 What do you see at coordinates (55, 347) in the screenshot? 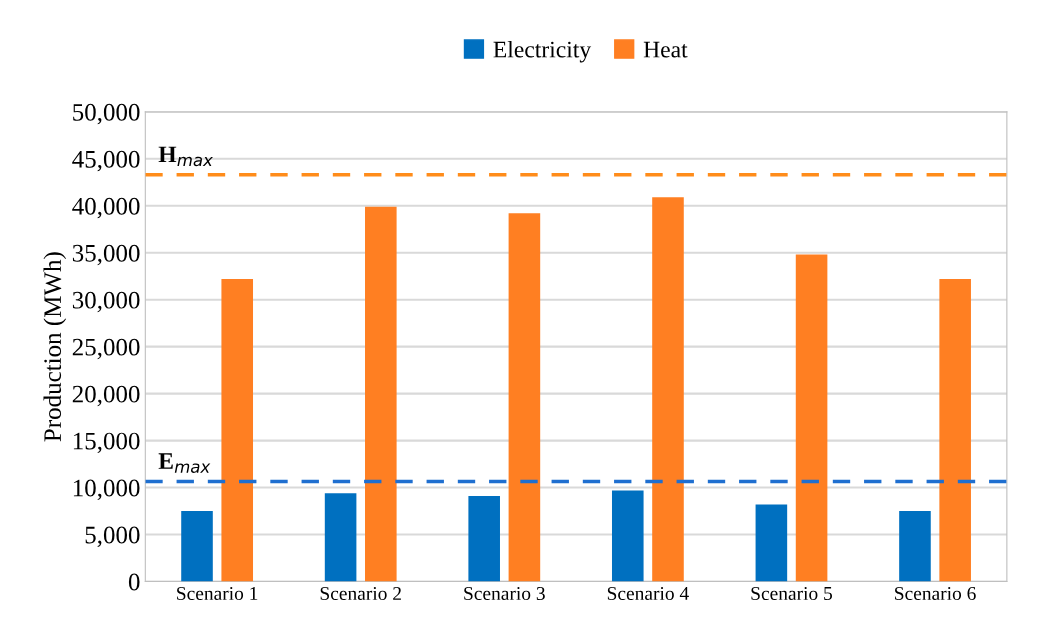
I see `y-axis-title: Production (MWh)` at bounding box center [55, 347].